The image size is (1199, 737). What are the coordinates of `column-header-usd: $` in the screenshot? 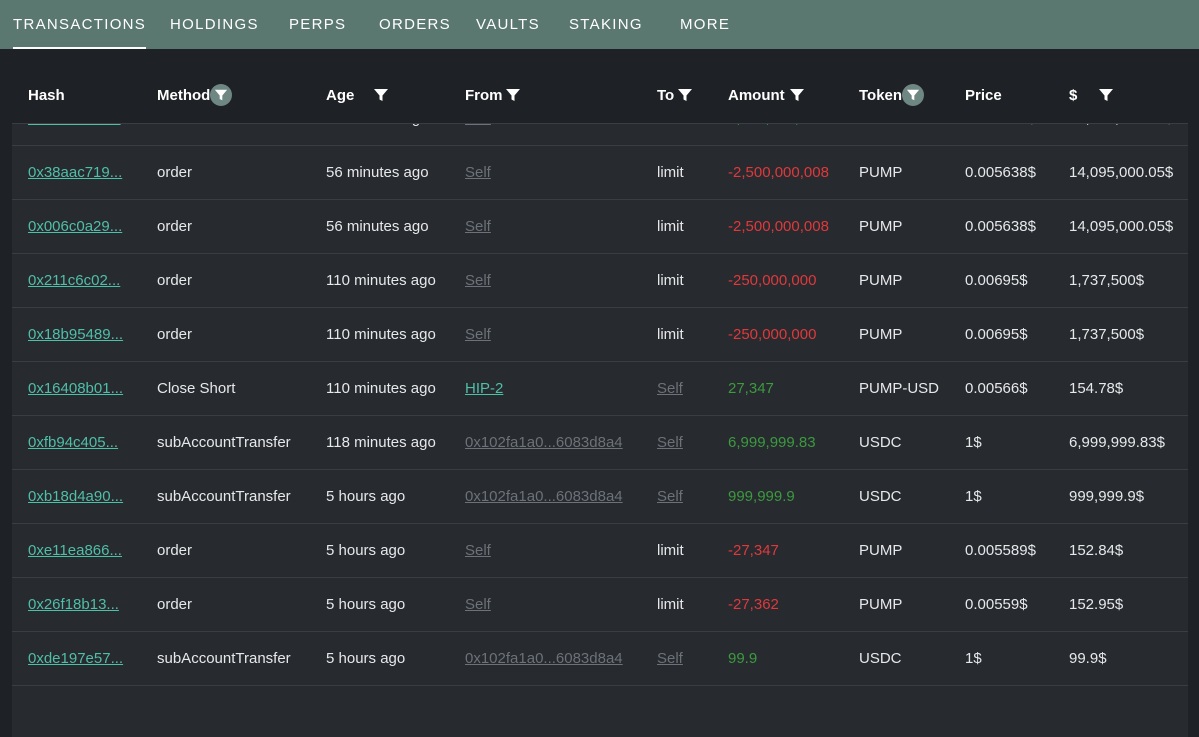 It's located at (1091, 95).